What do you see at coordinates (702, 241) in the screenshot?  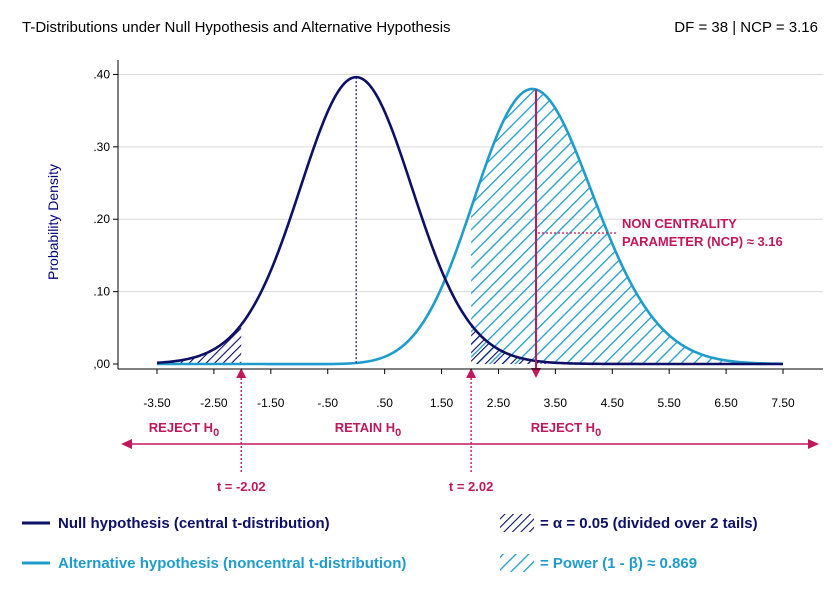 I see `ncp-annotation-line2: PARAMETER (NCP) ≈ 3.16` at bounding box center [702, 241].